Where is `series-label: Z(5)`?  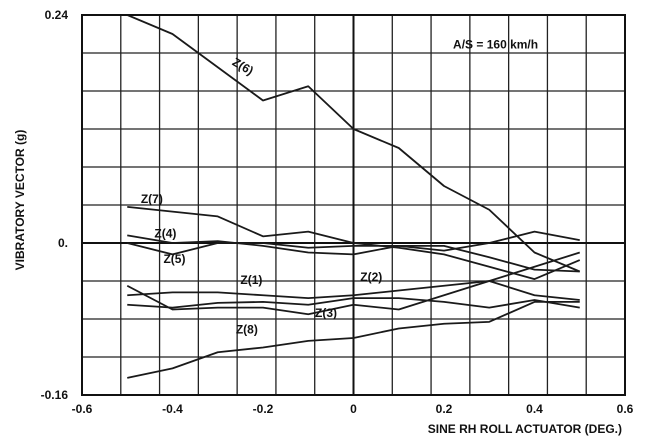 series-label: Z(5) is located at coordinates (174, 259).